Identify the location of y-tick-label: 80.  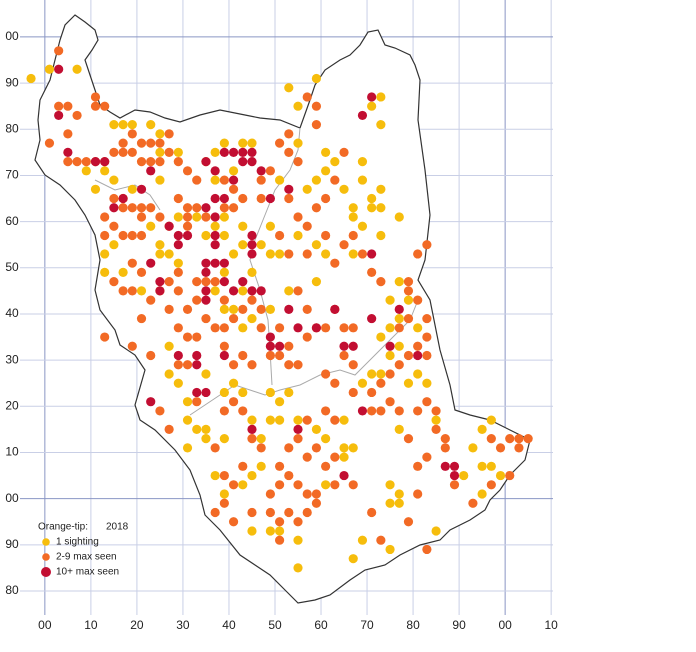
(12, 590).